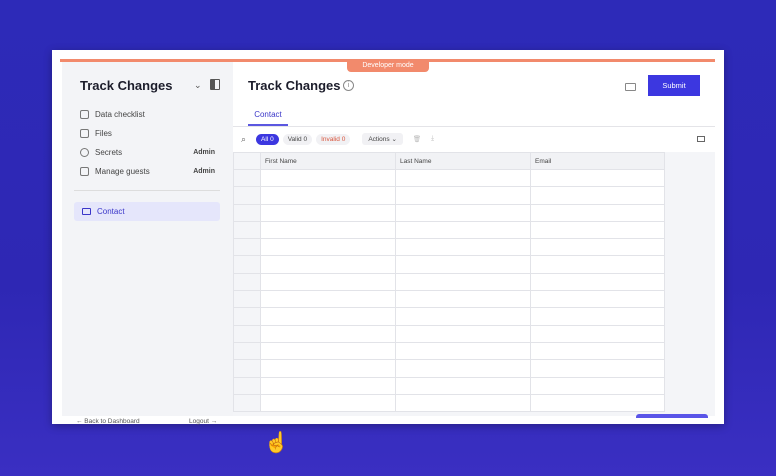  Describe the element at coordinates (147, 114) in the screenshot. I see `sidebar-item-data-checklist: Data checklist` at that location.